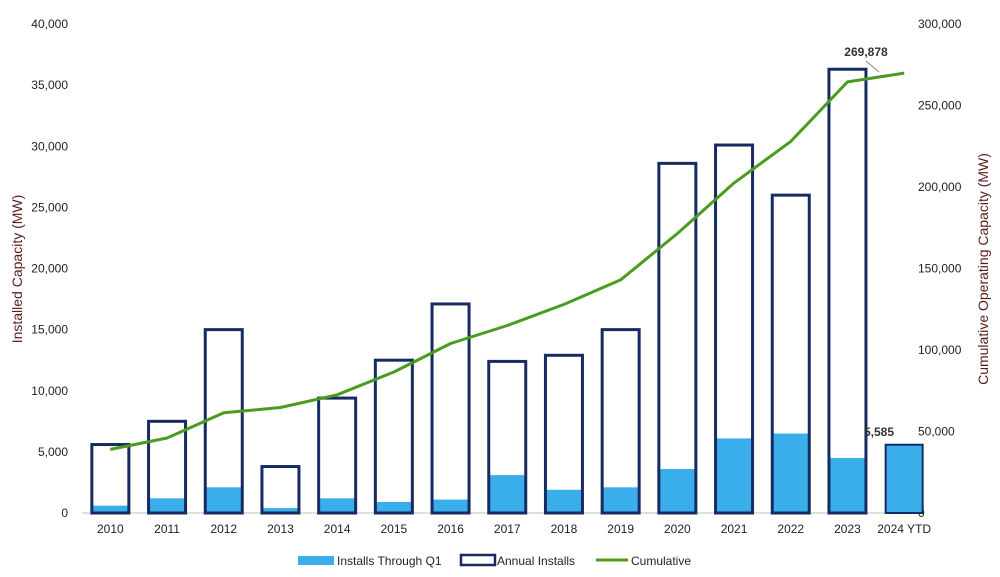 This screenshot has width=1000, height=577. What do you see at coordinates (49, 85) in the screenshot?
I see `y-tick-label: 35,000` at bounding box center [49, 85].